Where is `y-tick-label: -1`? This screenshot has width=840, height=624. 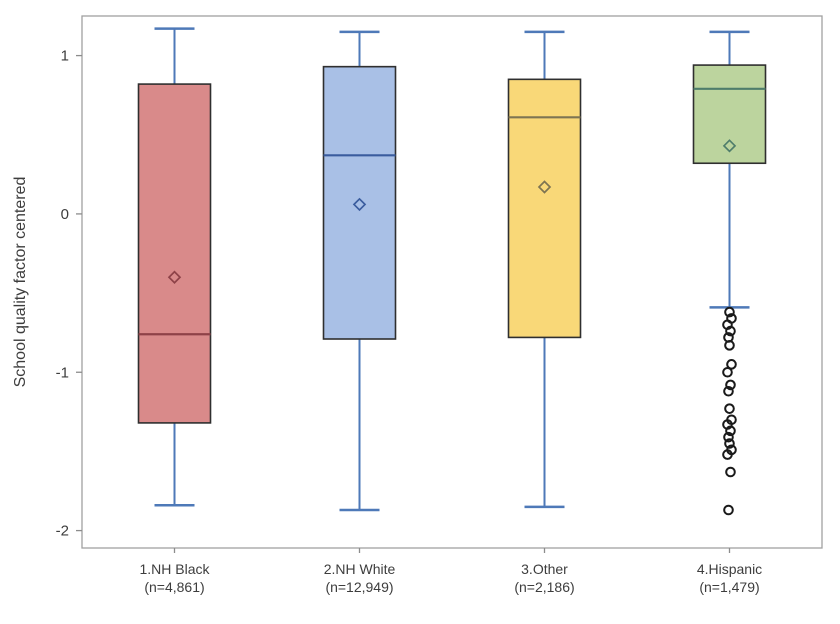
y-tick-label: -1 is located at coordinates (62, 372).